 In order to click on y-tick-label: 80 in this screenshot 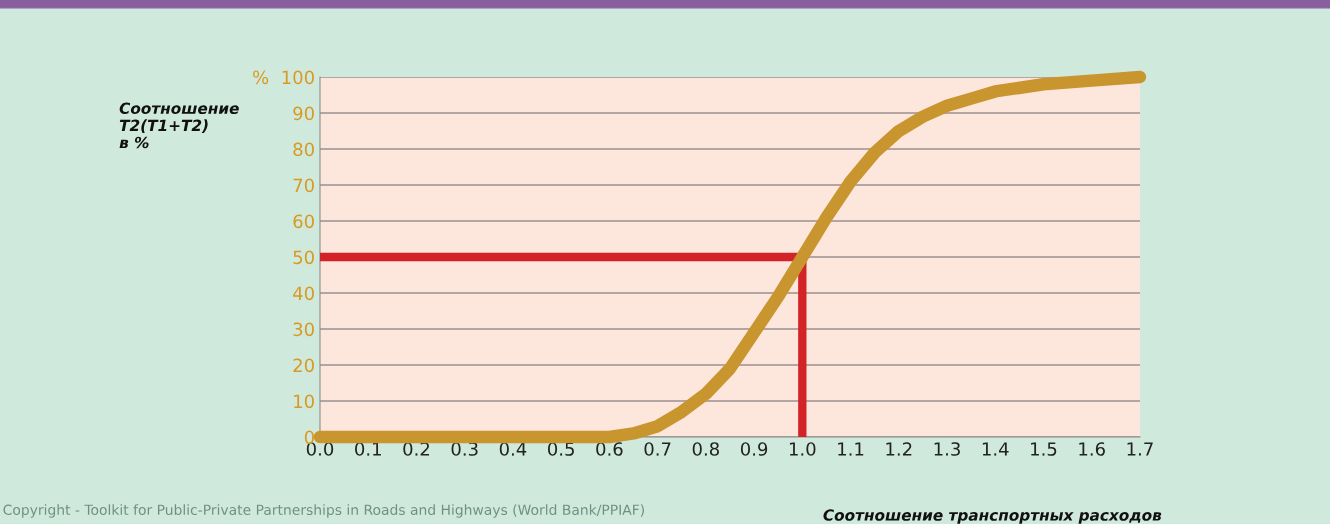, I will do `click(303, 149)`.